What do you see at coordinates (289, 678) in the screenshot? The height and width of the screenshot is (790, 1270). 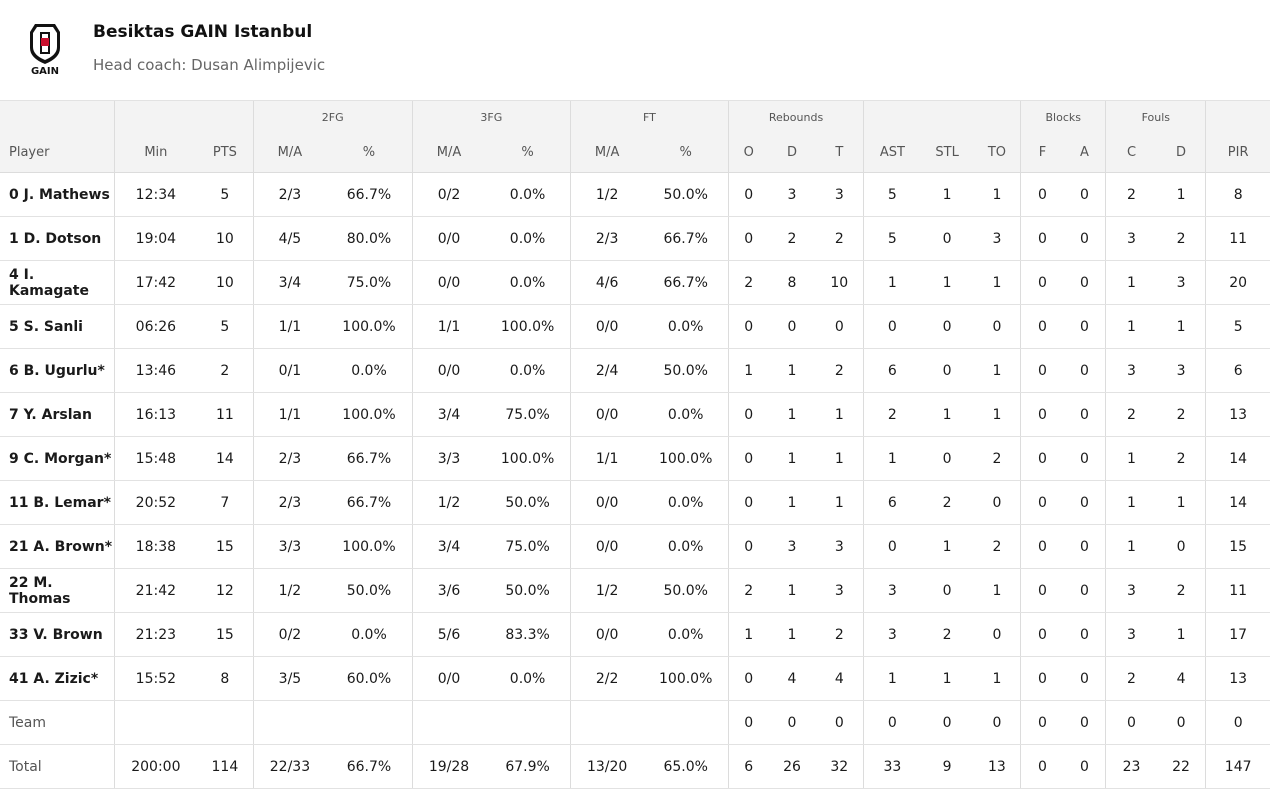 I see `stat-cell: 3/5` at bounding box center [289, 678].